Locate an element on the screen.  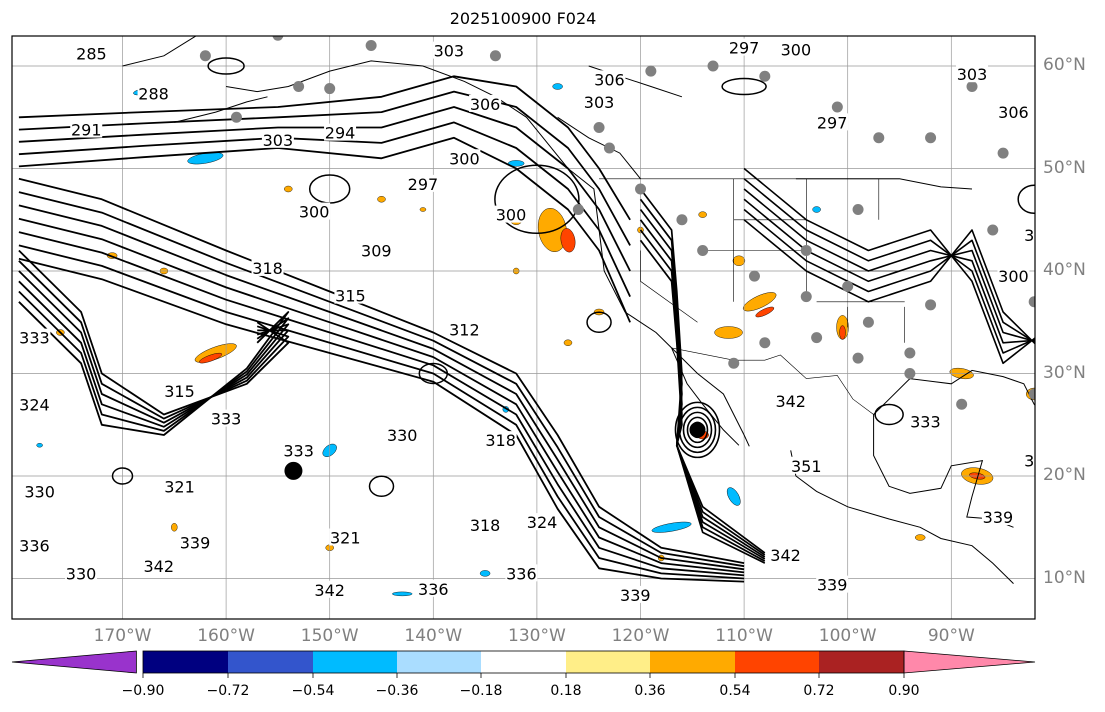
colorbar-tick-label: 0.72 is located at coordinates (819, 691).